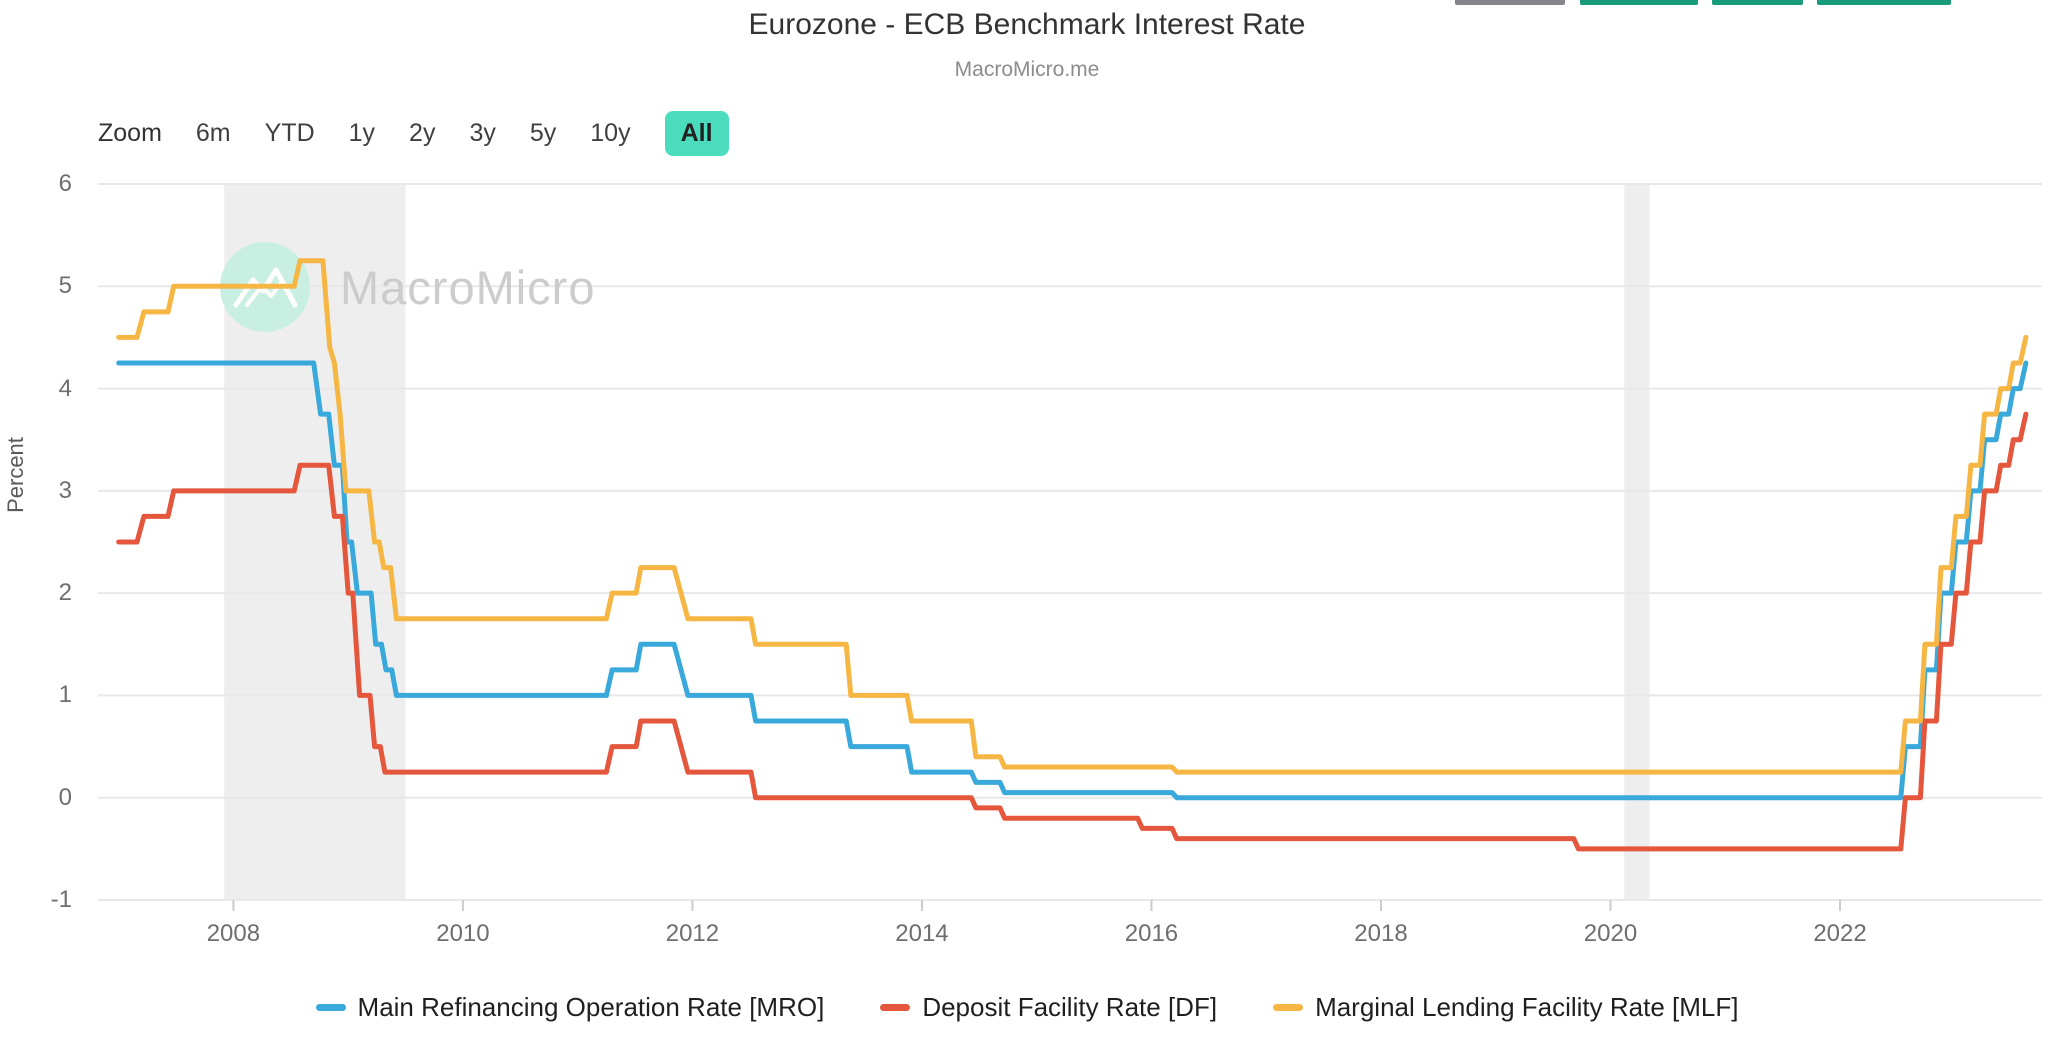  What do you see at coordinates (65, 797) in the screenshot?
I see `y-tick-label-0: 0` at bounding box center [65, 797].